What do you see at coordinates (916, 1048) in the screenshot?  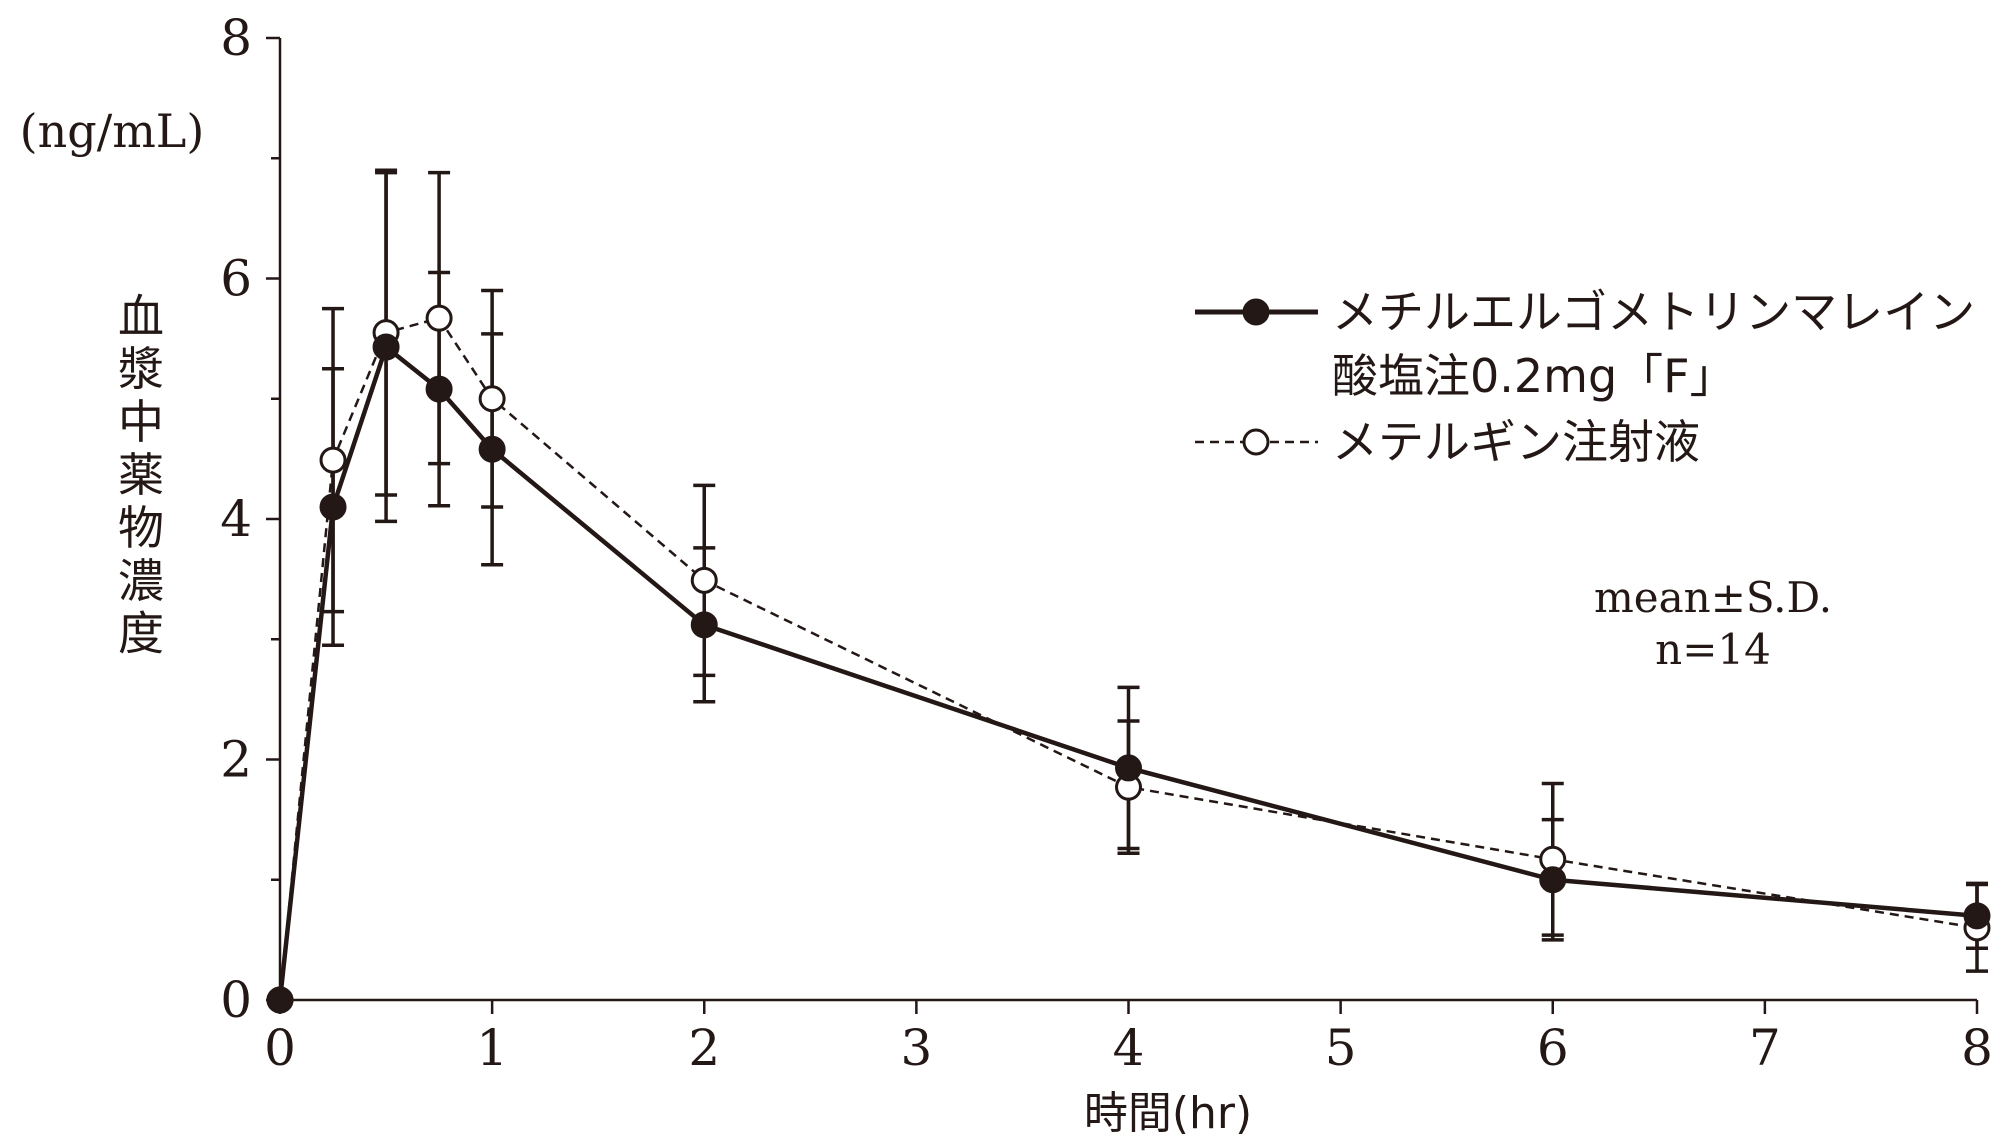 I see `x-tick-label: 3` at bounding box center [916, 1048].